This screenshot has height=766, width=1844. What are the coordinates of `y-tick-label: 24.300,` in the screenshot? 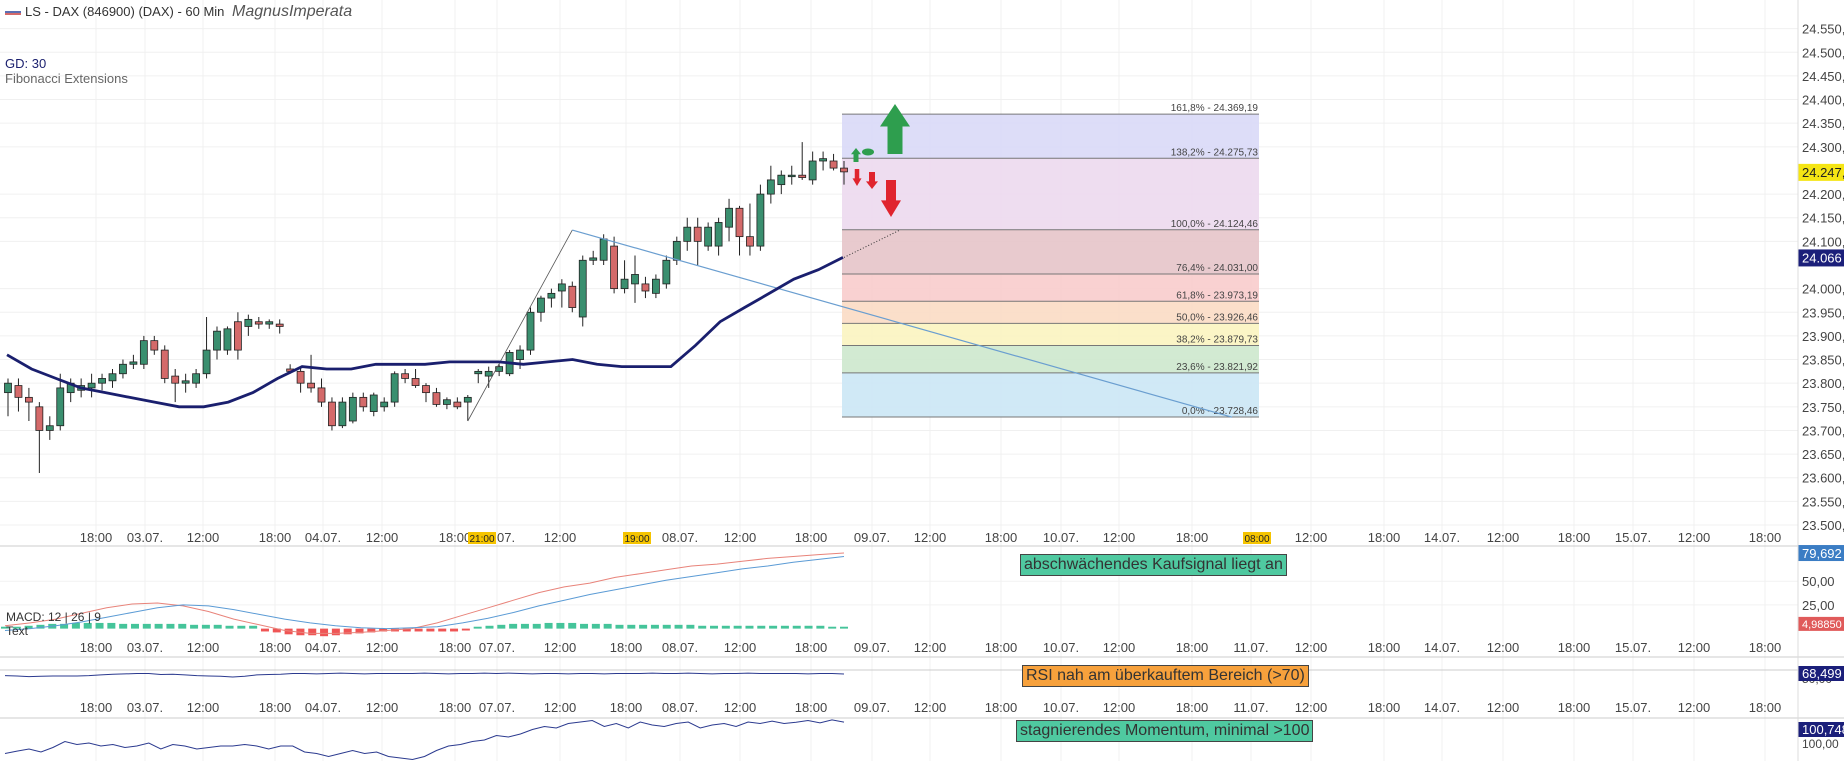 It's located at (1823, 147).